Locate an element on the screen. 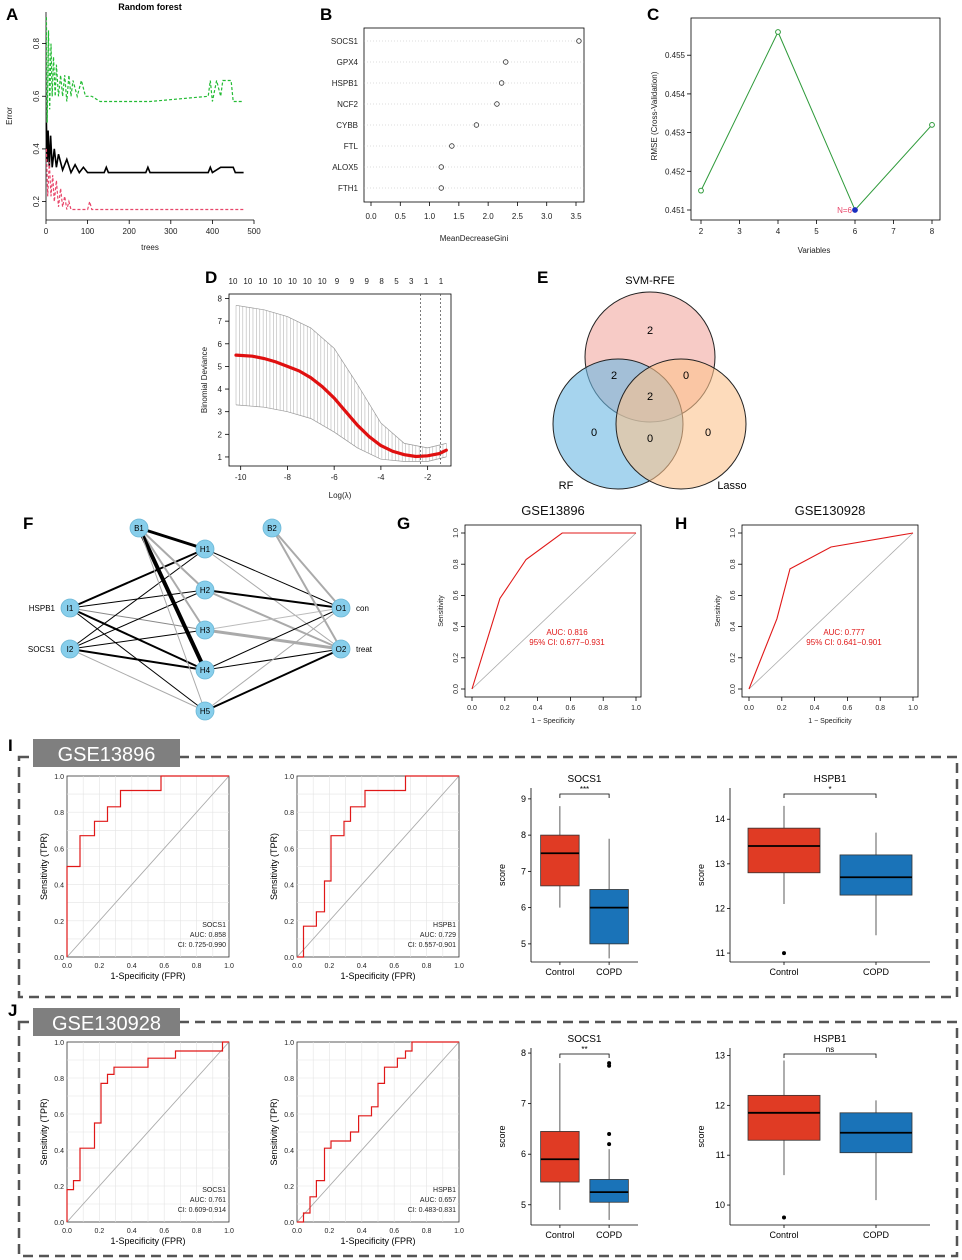 Image resolution: width=962 pixels, height=1260 pixels. y-axis-label: Sensitivity is located at coordinates (718, 611).